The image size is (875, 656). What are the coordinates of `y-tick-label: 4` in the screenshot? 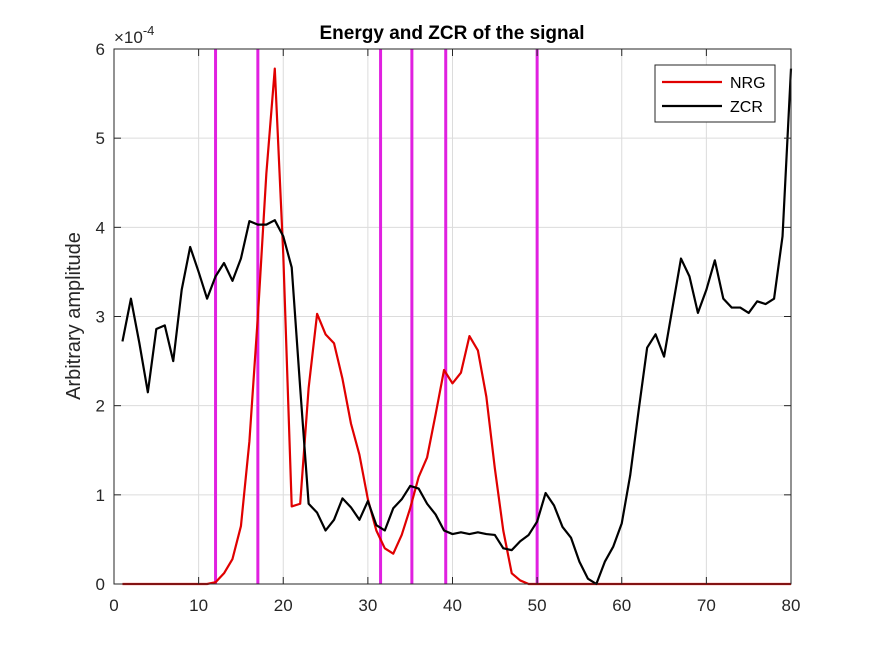 It's located at (100, 227).